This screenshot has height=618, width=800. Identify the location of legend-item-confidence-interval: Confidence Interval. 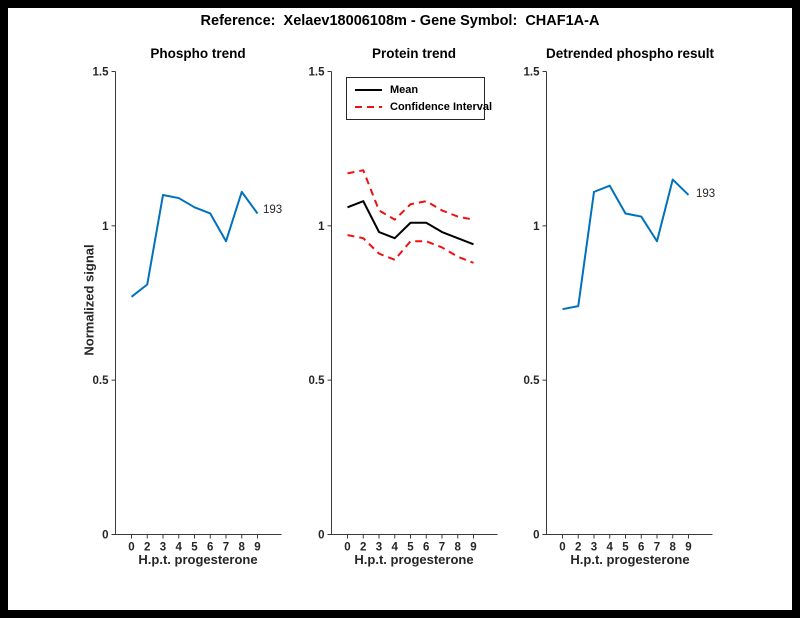
(423, 107).